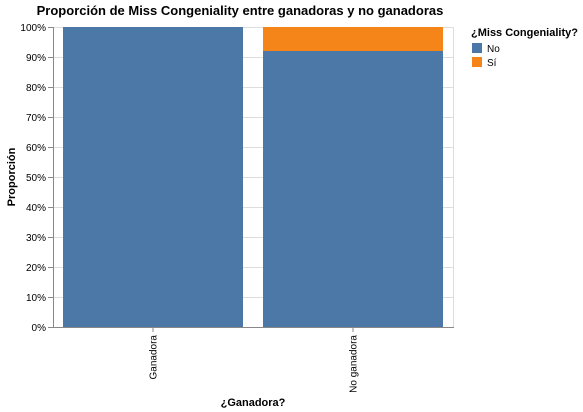  I want to click on y-tick-label: 40%, so click(36, 208).